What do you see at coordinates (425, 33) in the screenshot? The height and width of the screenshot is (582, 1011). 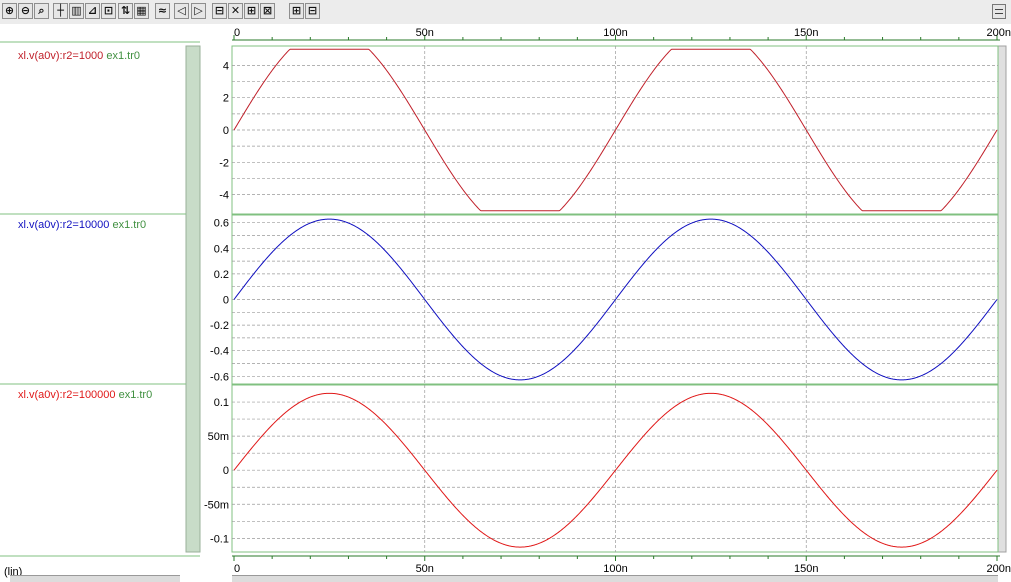 I see `x-tick-label-top: 50n` at bounding box center [425, 33].